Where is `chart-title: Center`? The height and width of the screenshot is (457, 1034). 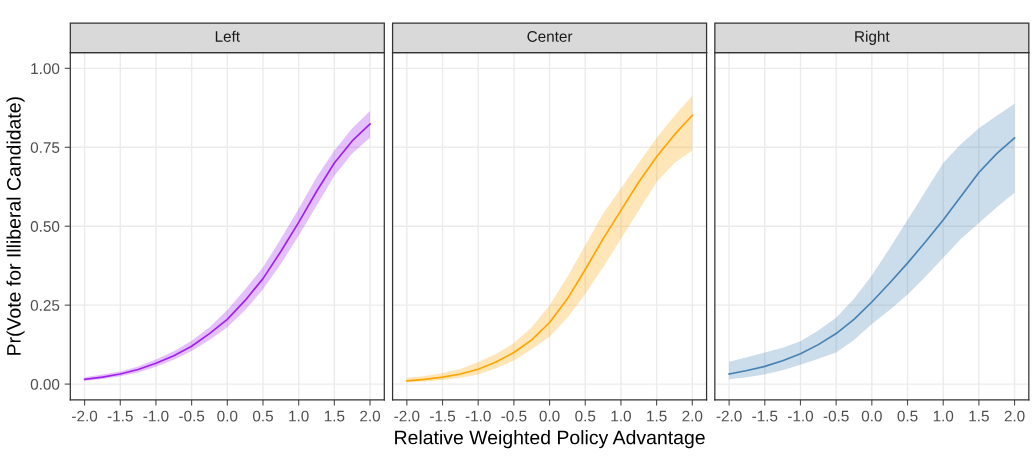
chart-title: Center is located at coordinates (550, 36).